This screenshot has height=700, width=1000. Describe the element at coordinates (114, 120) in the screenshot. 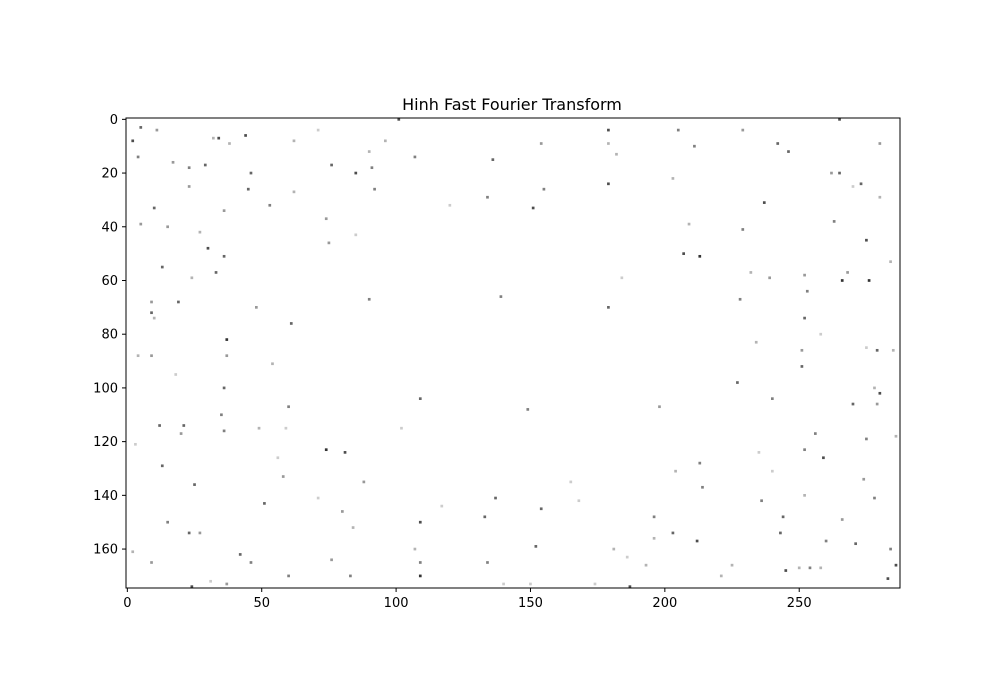

I see `y-tick-label: 0` at that location.